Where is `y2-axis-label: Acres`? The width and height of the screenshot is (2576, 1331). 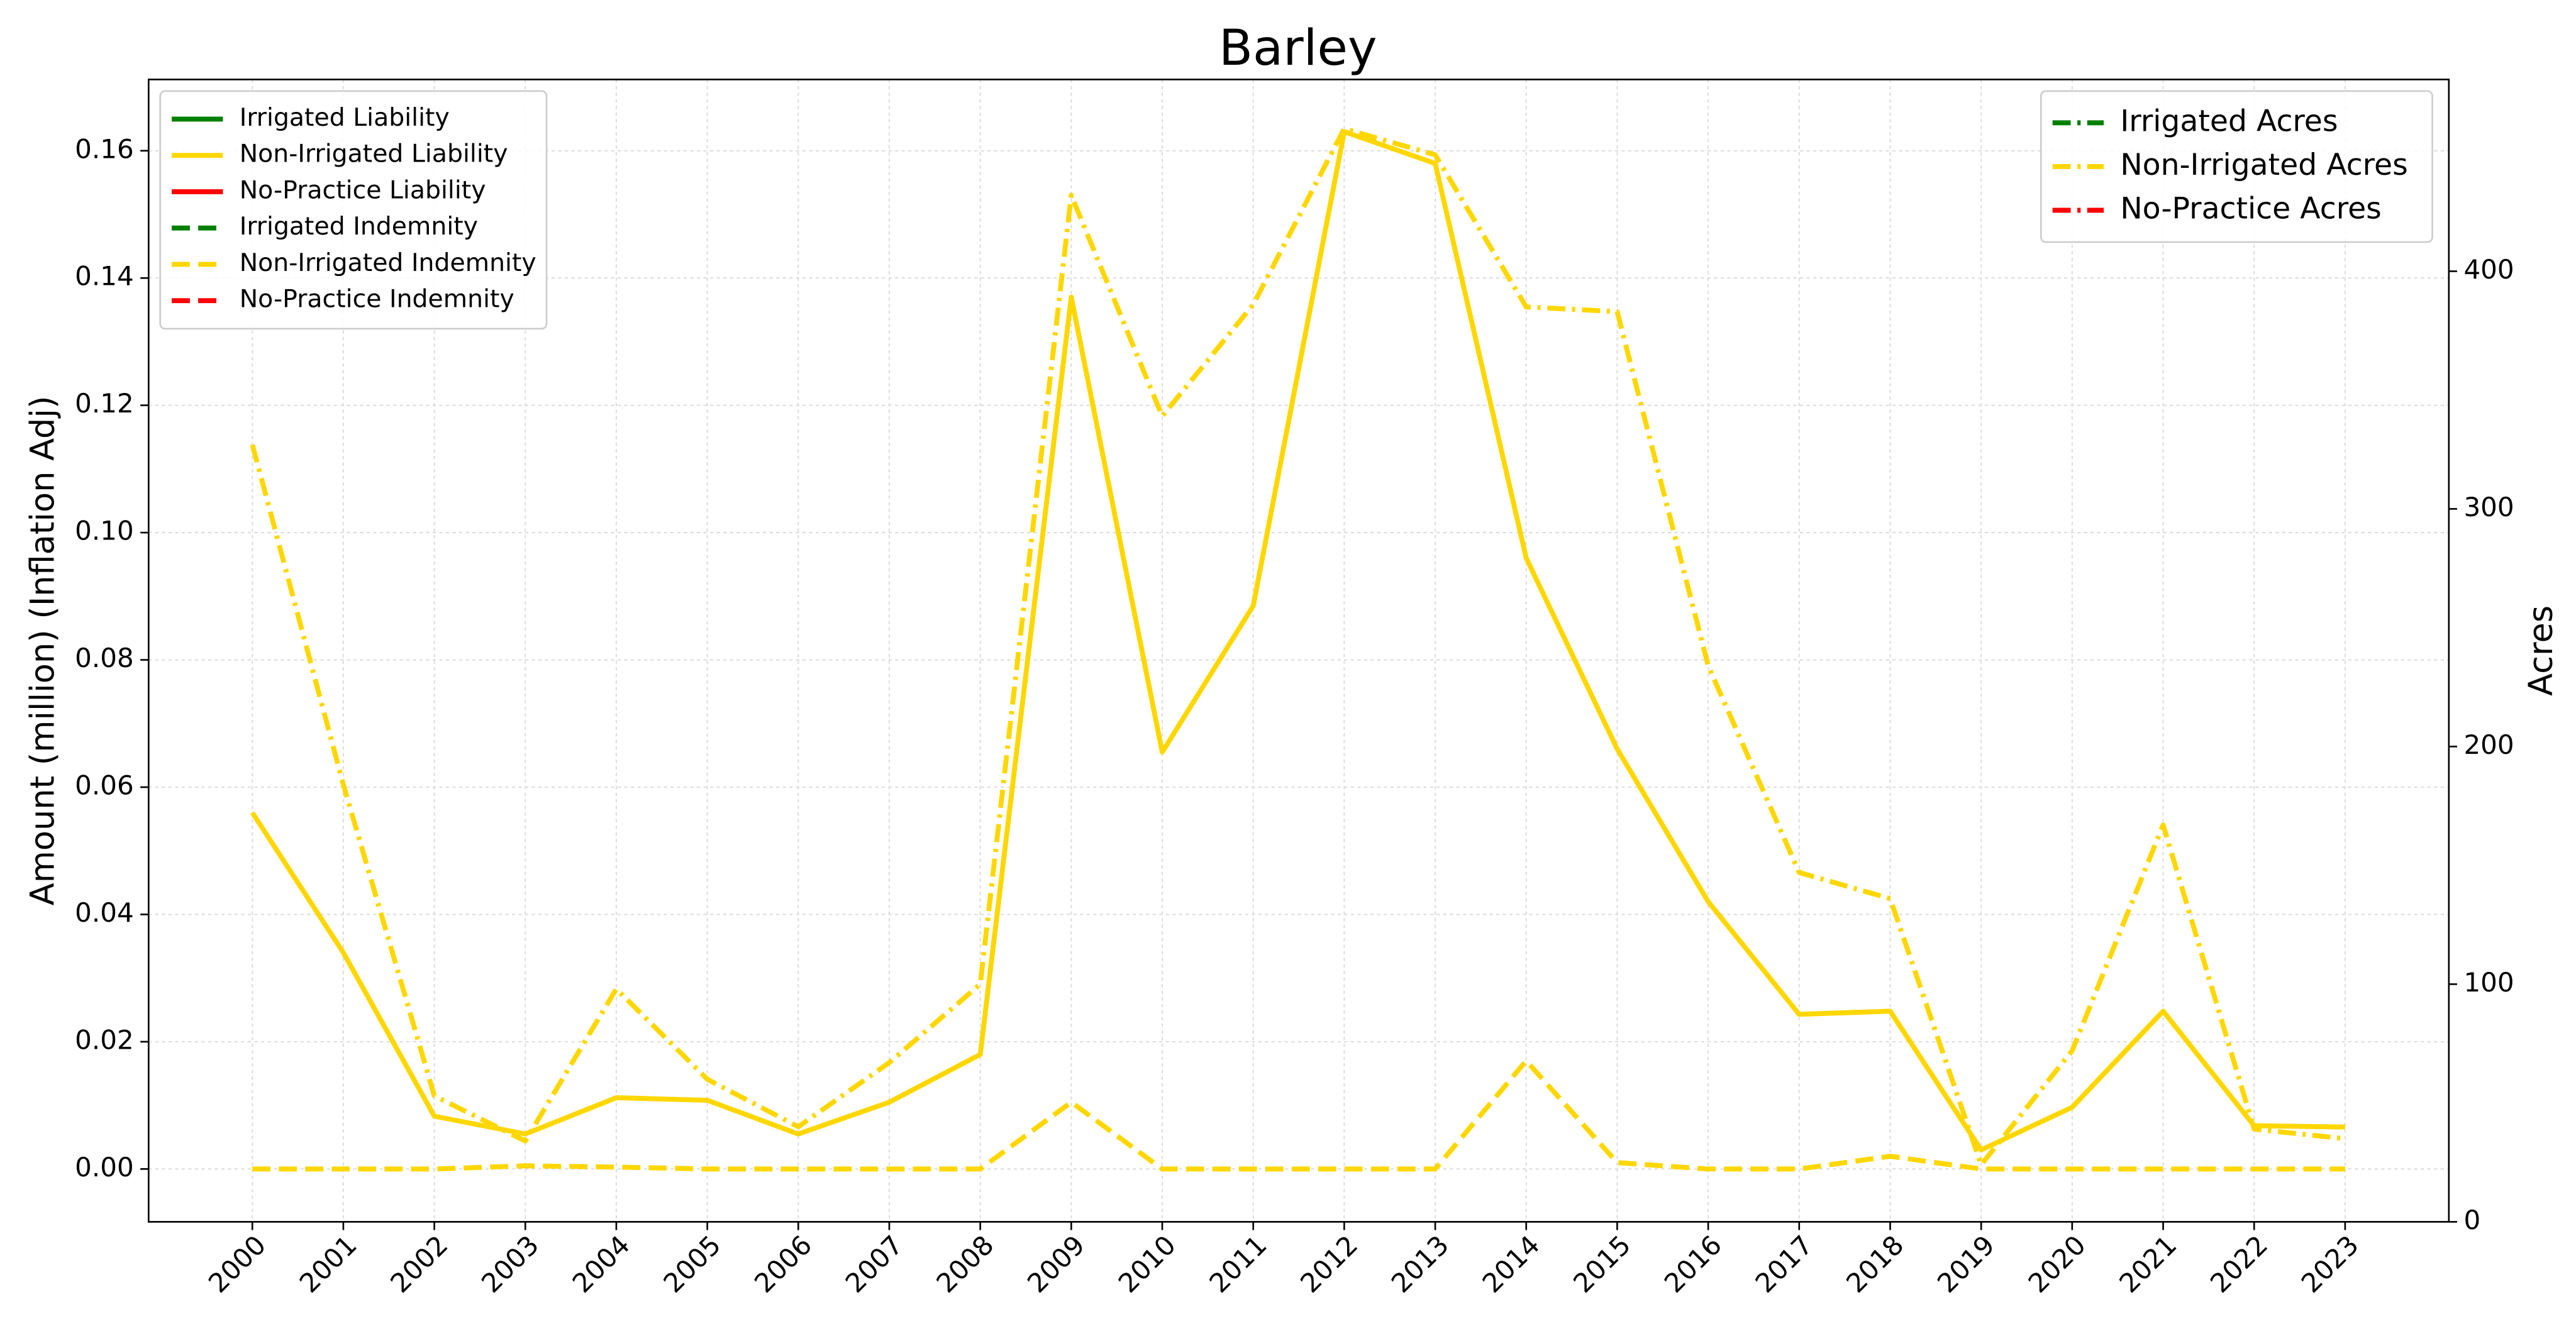 y2-axis-label: Acres is located at coordinates (2541, 650).